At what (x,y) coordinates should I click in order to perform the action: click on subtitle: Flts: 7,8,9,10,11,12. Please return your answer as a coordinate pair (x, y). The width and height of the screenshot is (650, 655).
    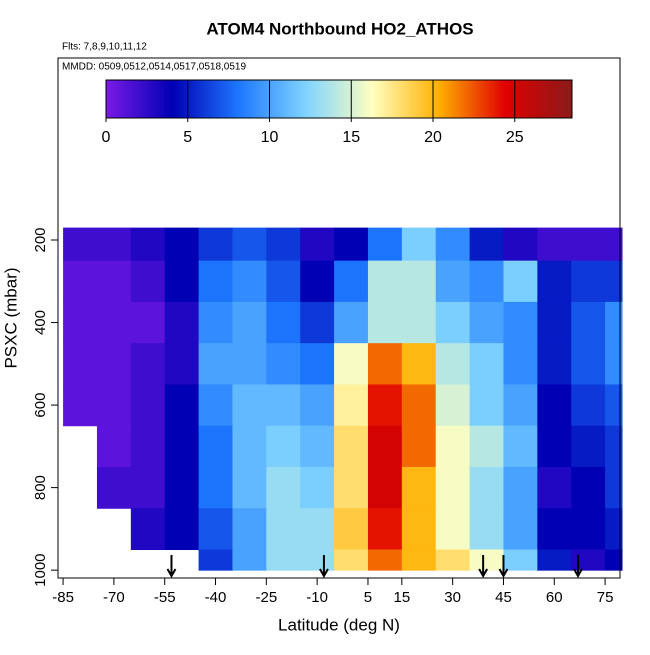
    Looking at the image, I should click on (104, 47).